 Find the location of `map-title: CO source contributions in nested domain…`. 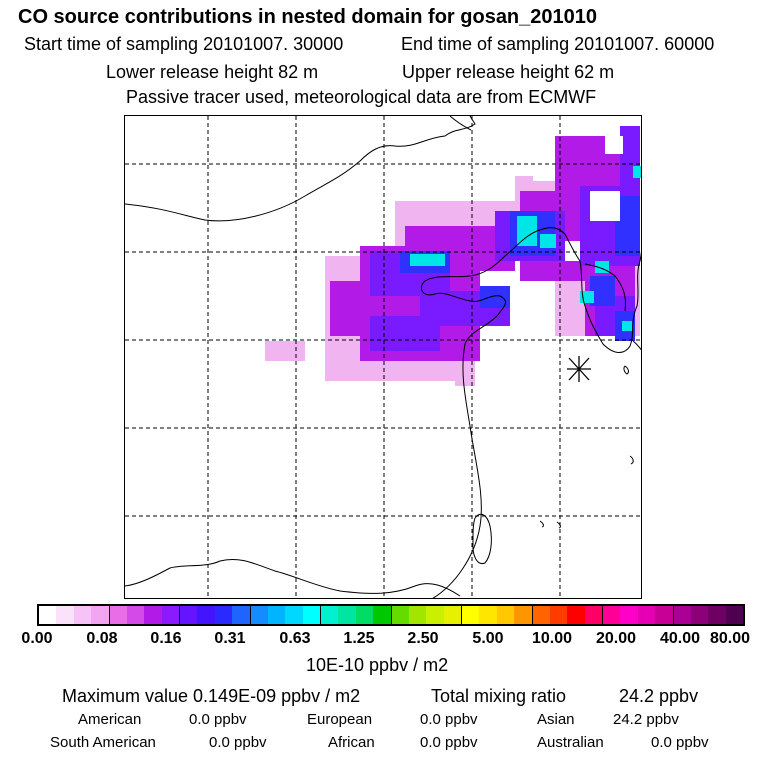

map-title: CO source contributions in nested domain… is located at coordinates (308, 17).